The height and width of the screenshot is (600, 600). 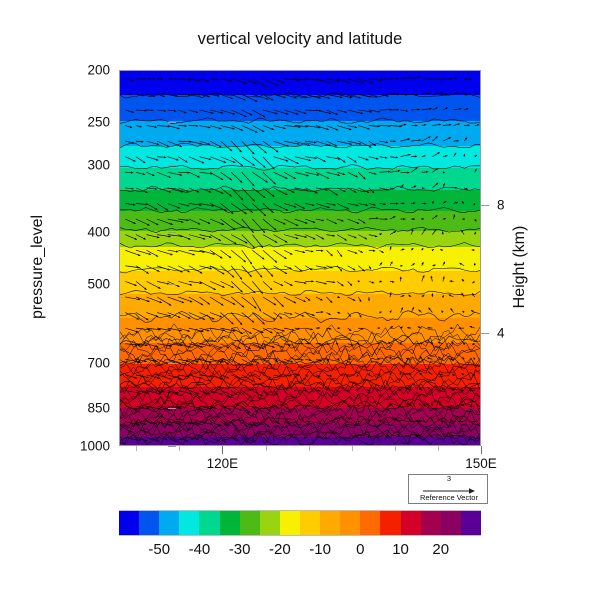 What do you see at coordinates (320, 549) in the screenshot?
I see `colorbar-tick-label: -10` at bounding box center [320, 549].